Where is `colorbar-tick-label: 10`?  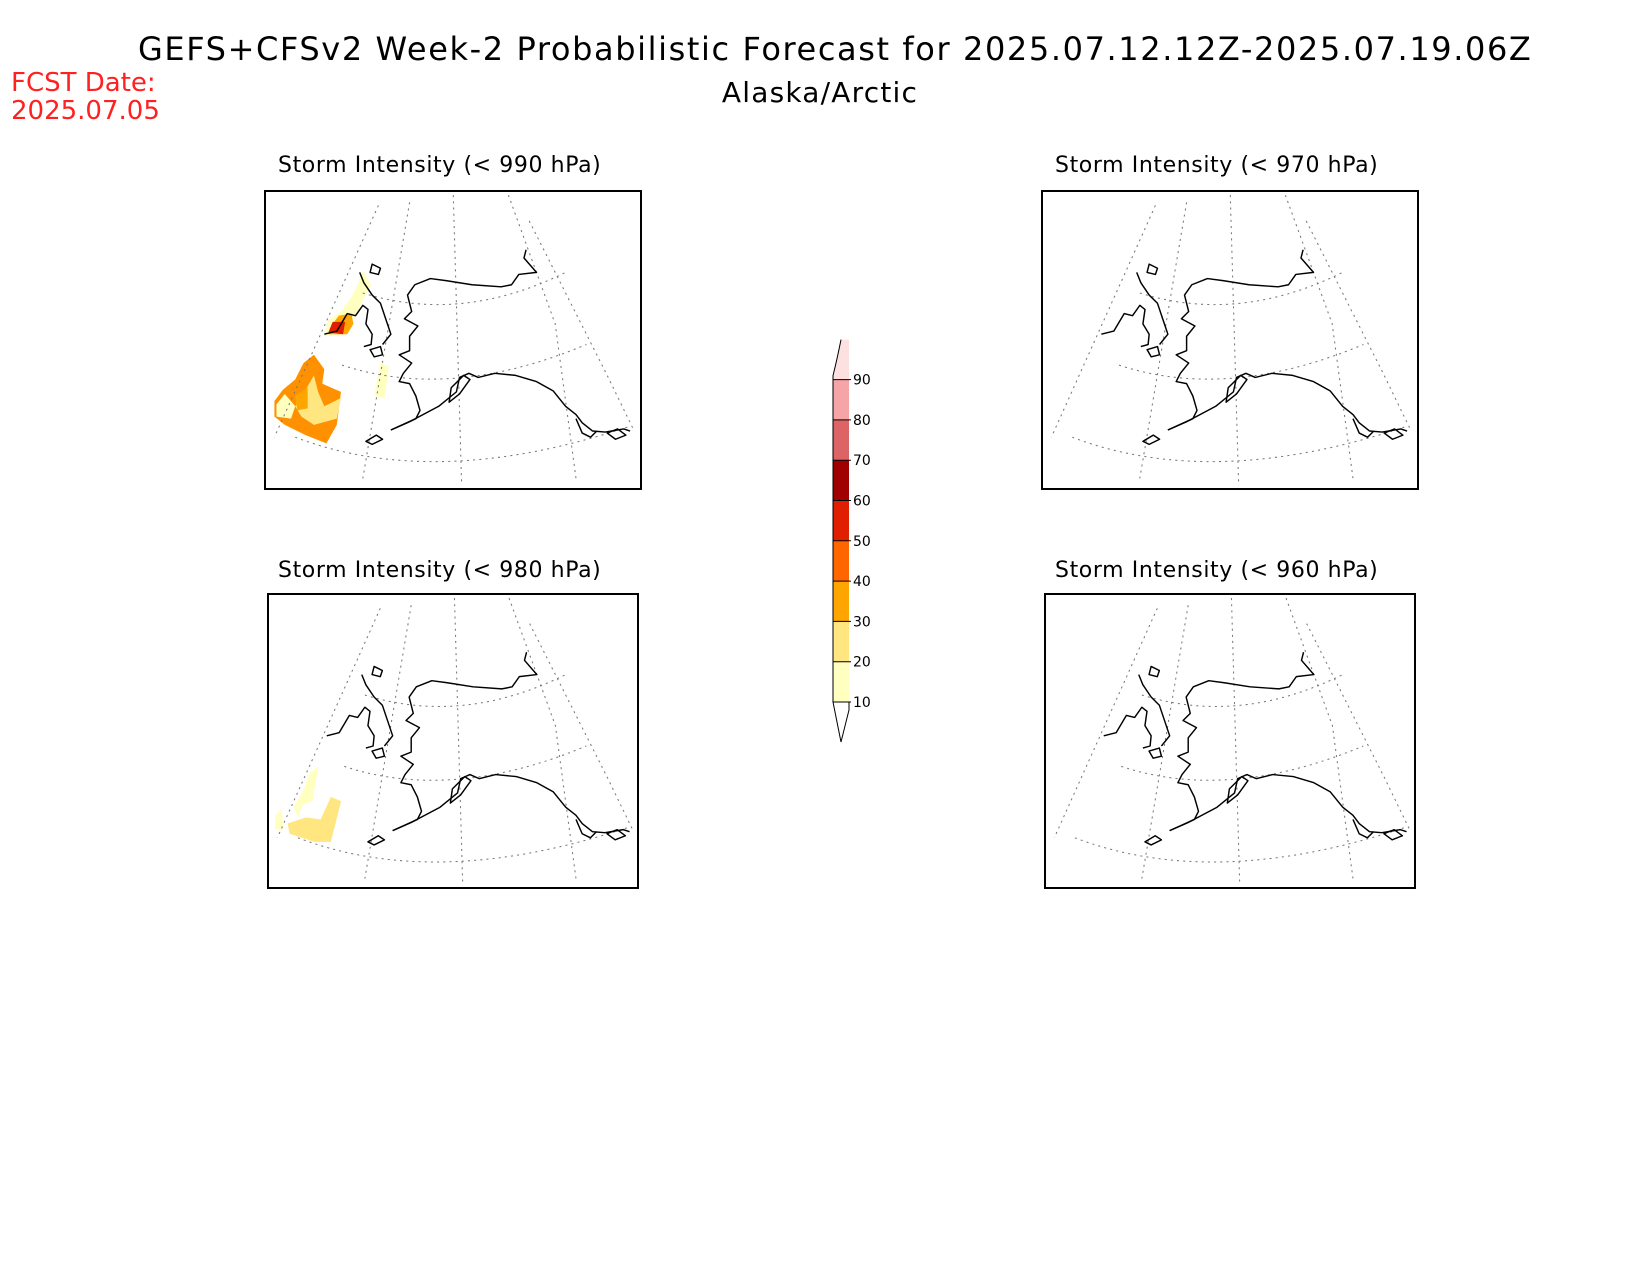
colorbar-tick-label: 10 is located at coordinates (862, 703).